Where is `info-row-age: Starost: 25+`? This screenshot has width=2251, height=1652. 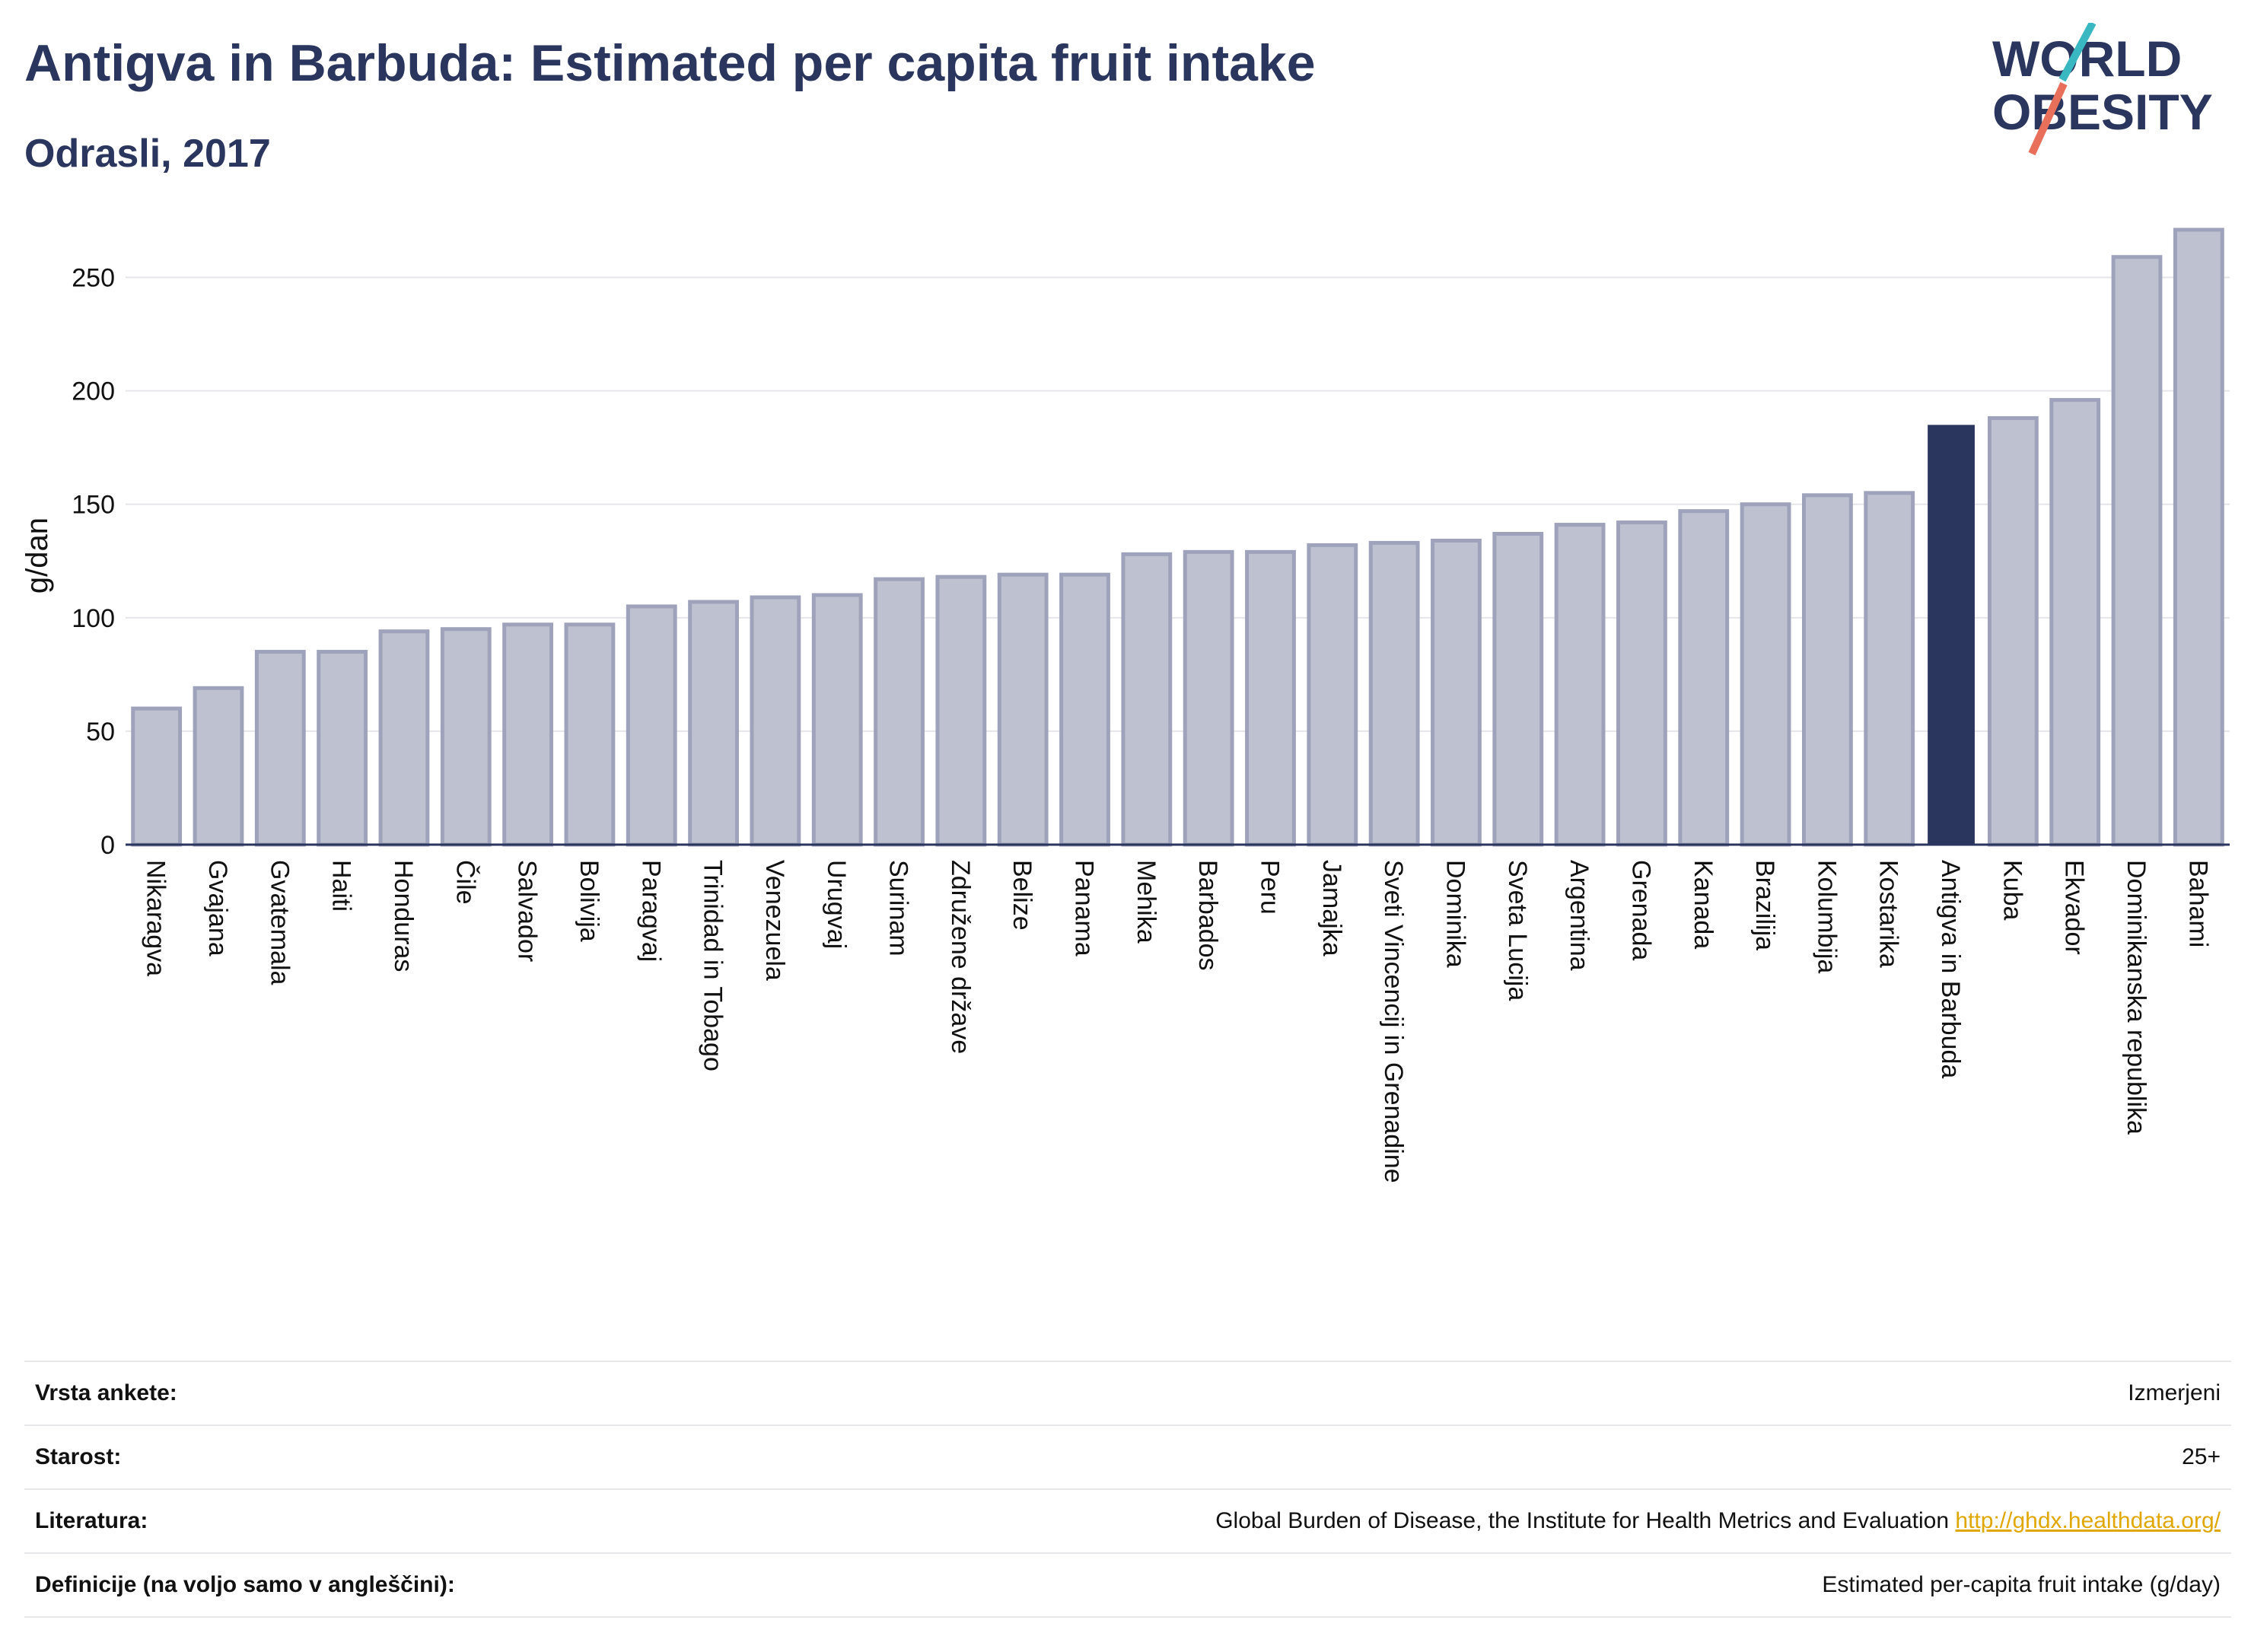 info-row-age: Starost: 25+ is located at coordinates (1127, 1456).